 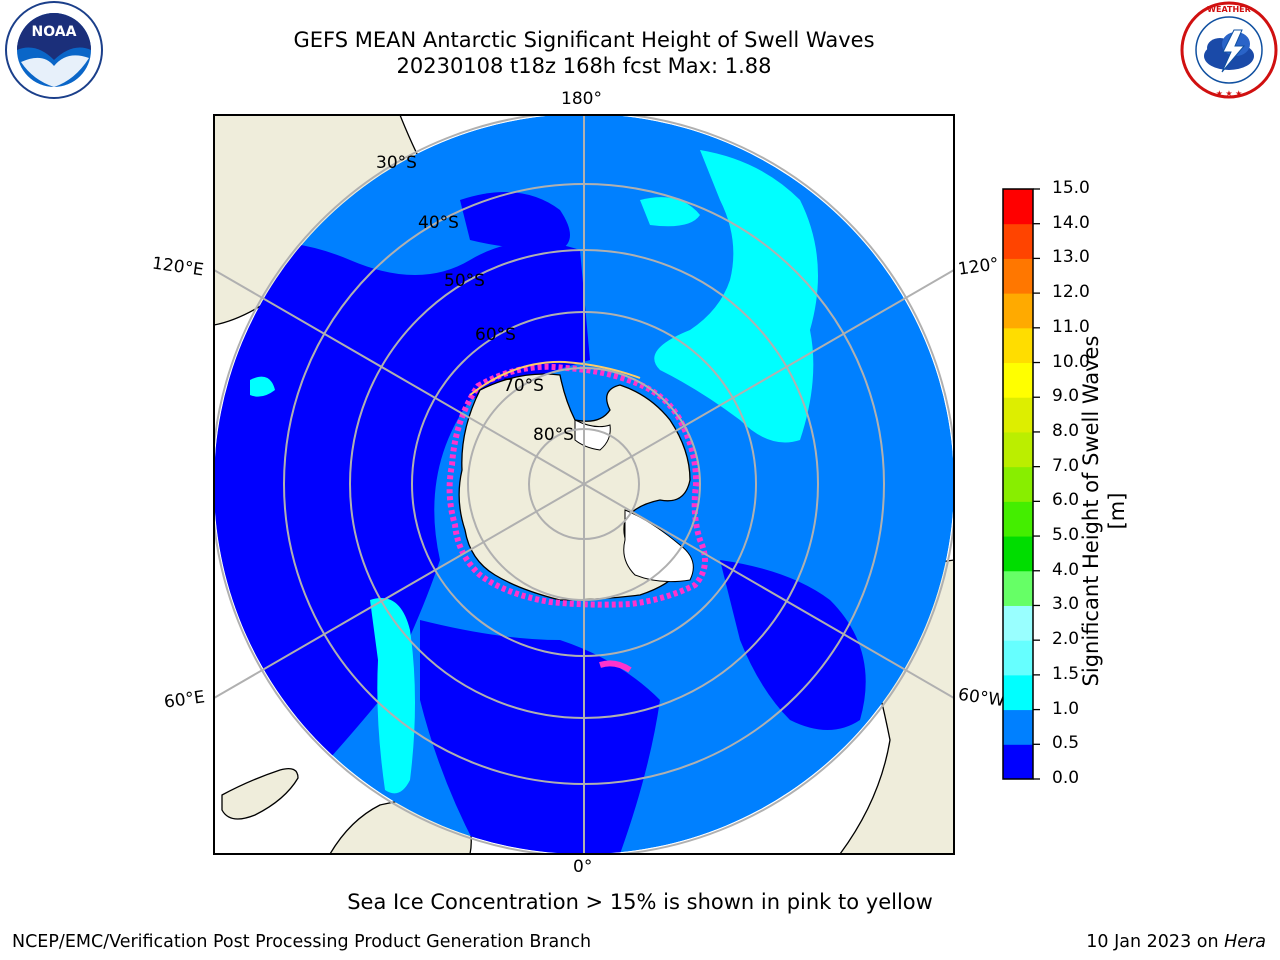 I want to click on lat-label-70s: 70°S, so click(x=523, y=386).